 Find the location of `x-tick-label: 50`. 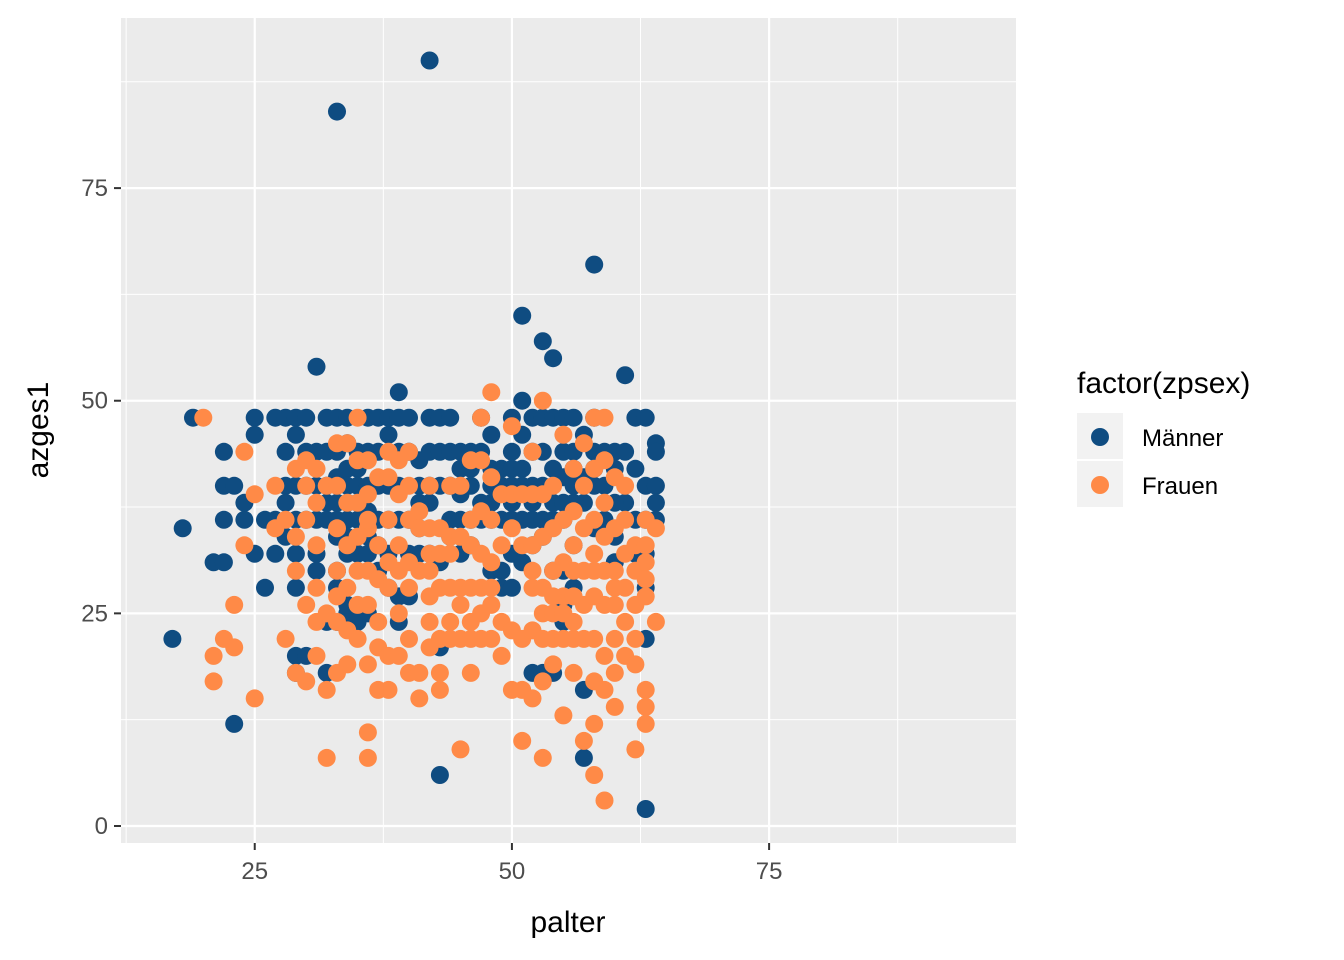

x-tick-label: 50 is located at coordinates (512, 871).